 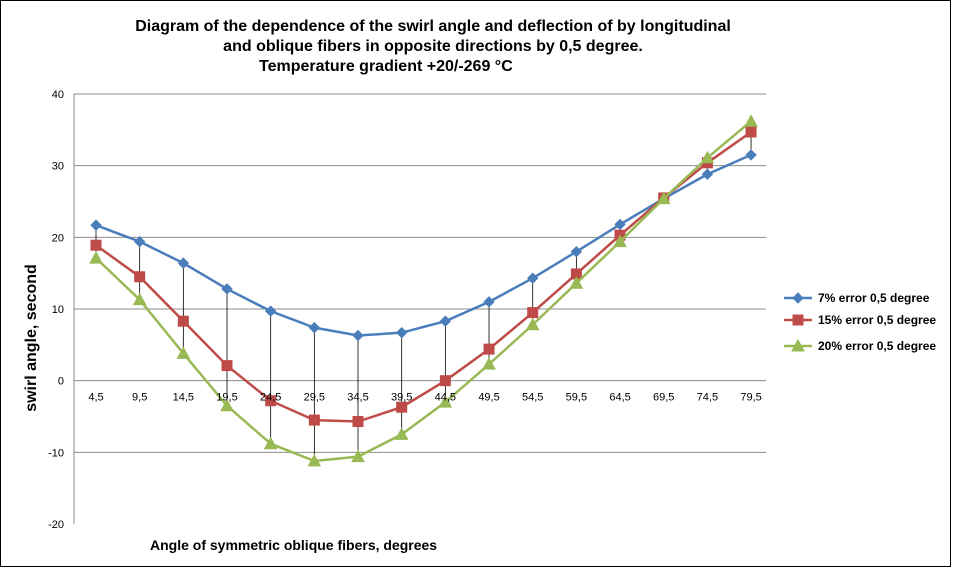 What do you see at coordinates (532, 398) in the screenshot?
I see `x-tick-label: 54,5` at bounding box center [532, 398].